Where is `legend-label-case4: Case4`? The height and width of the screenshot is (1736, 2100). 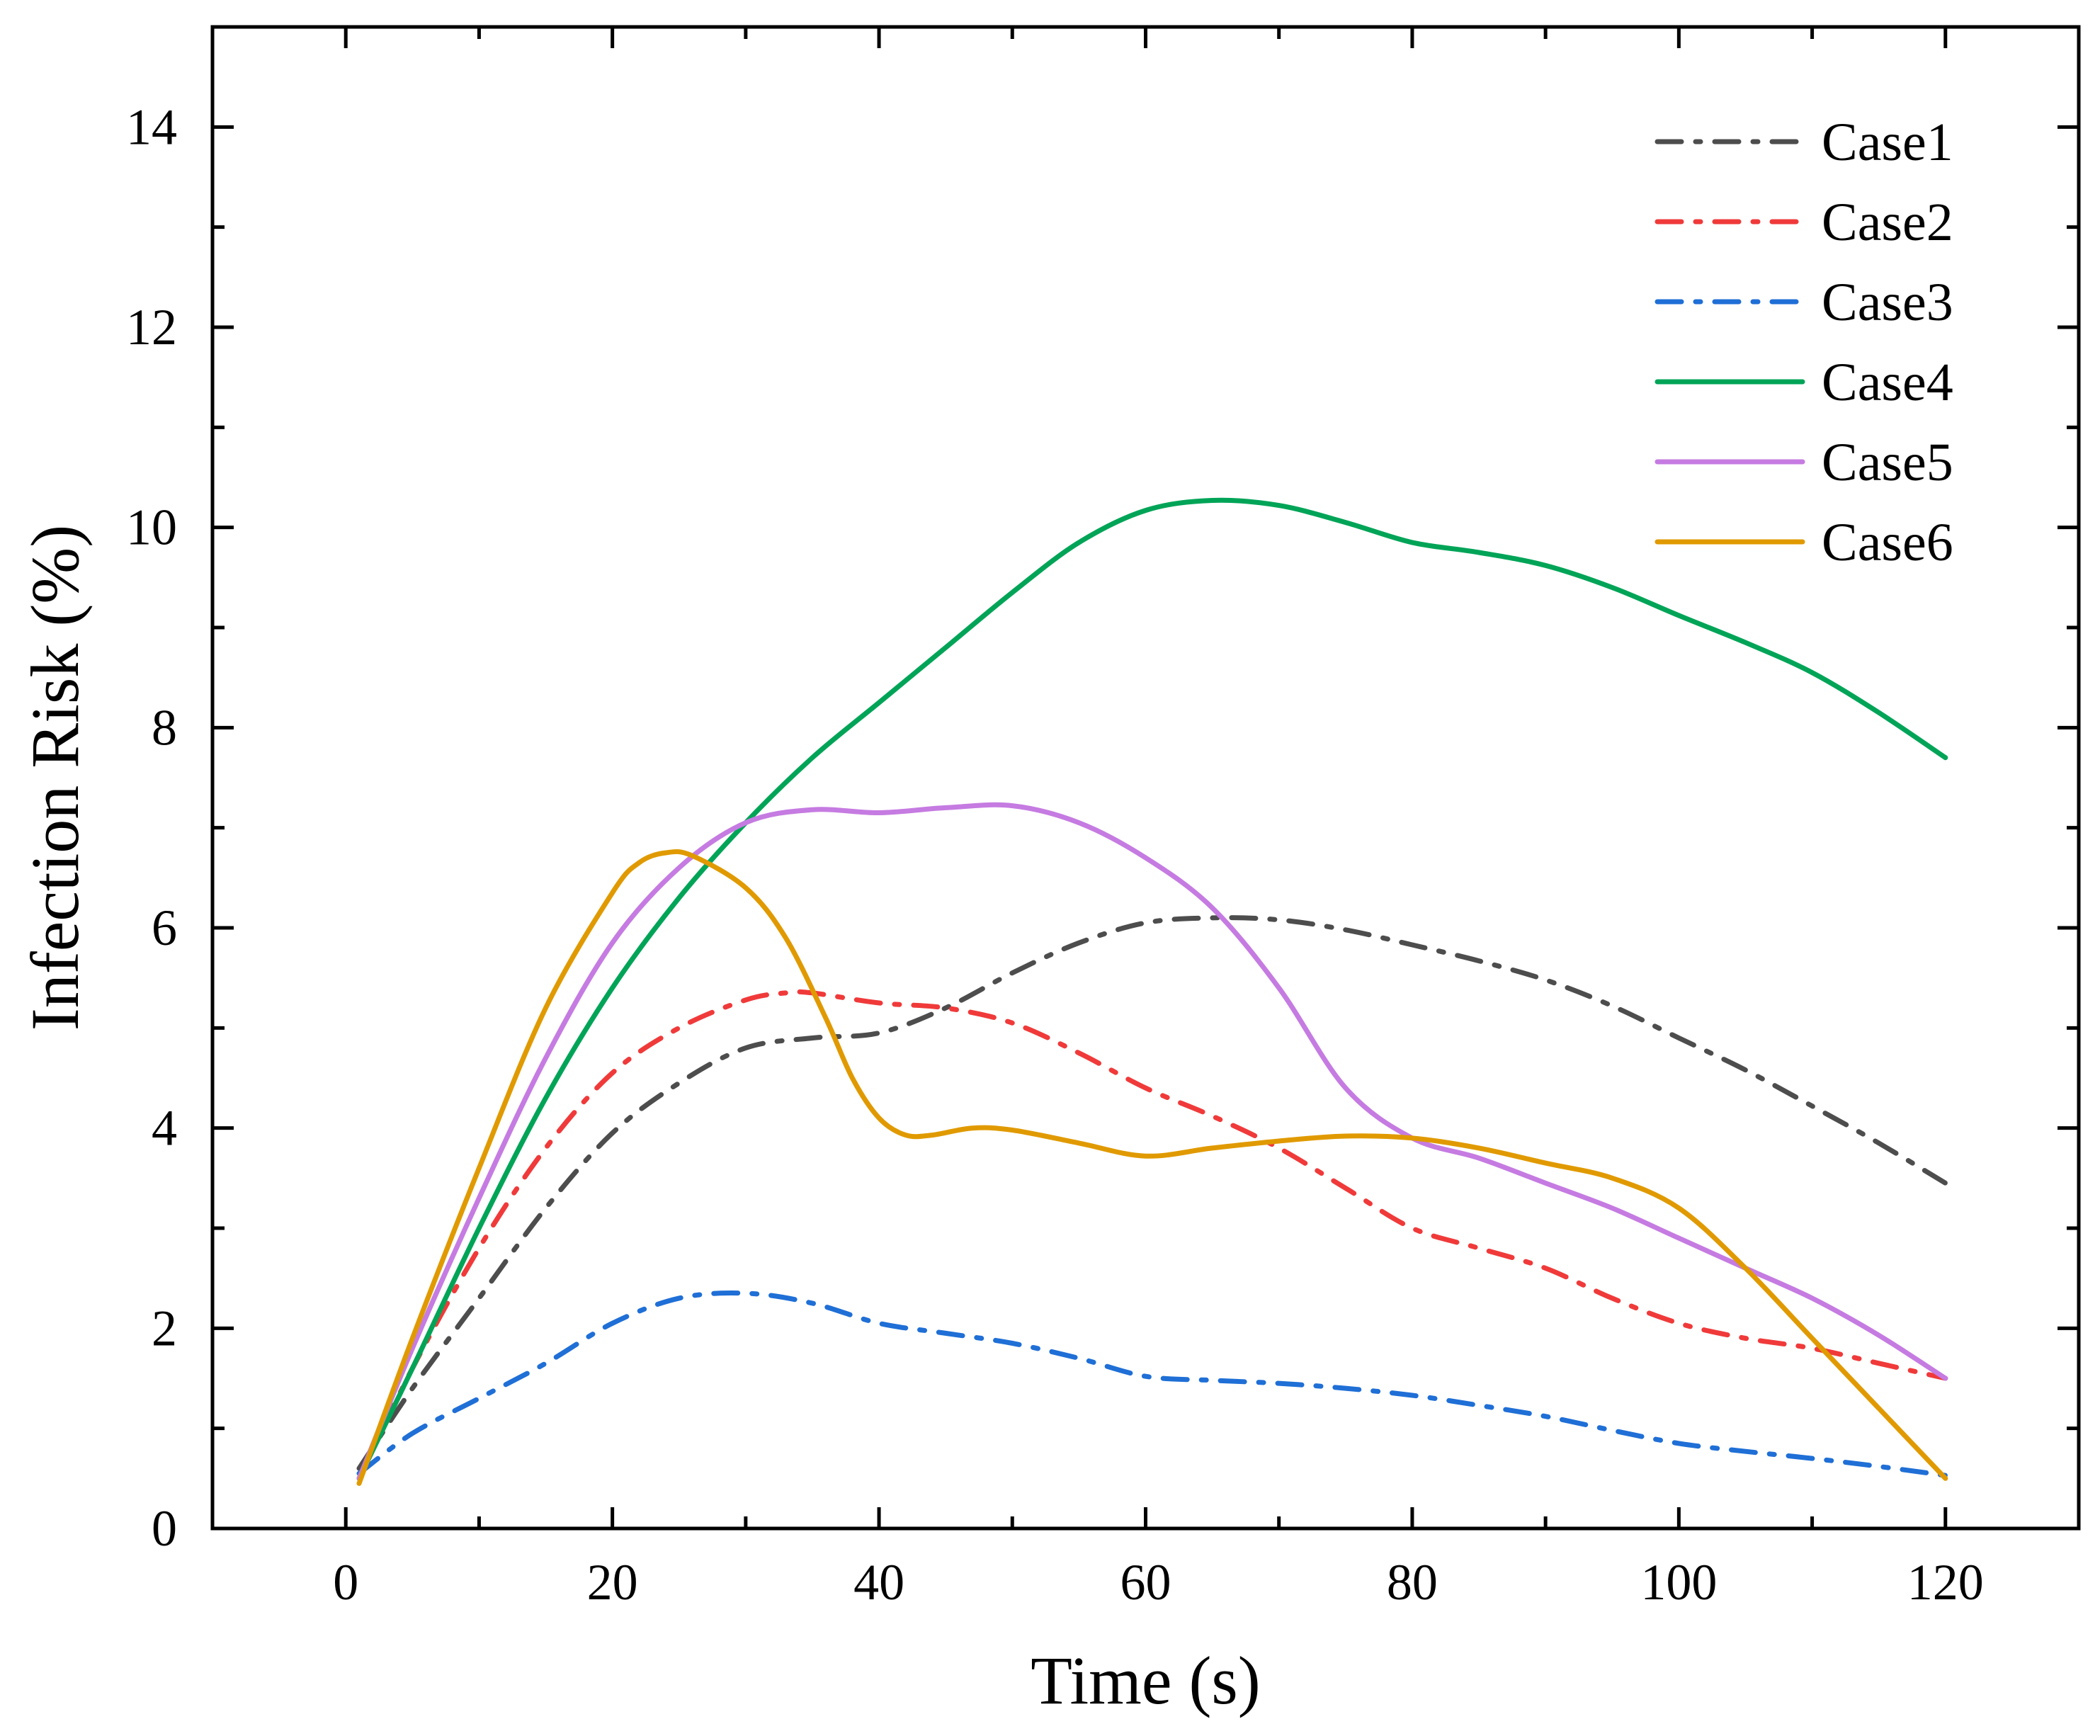 legend-label-case4: Case4 is located at coordinates (1887, 383).